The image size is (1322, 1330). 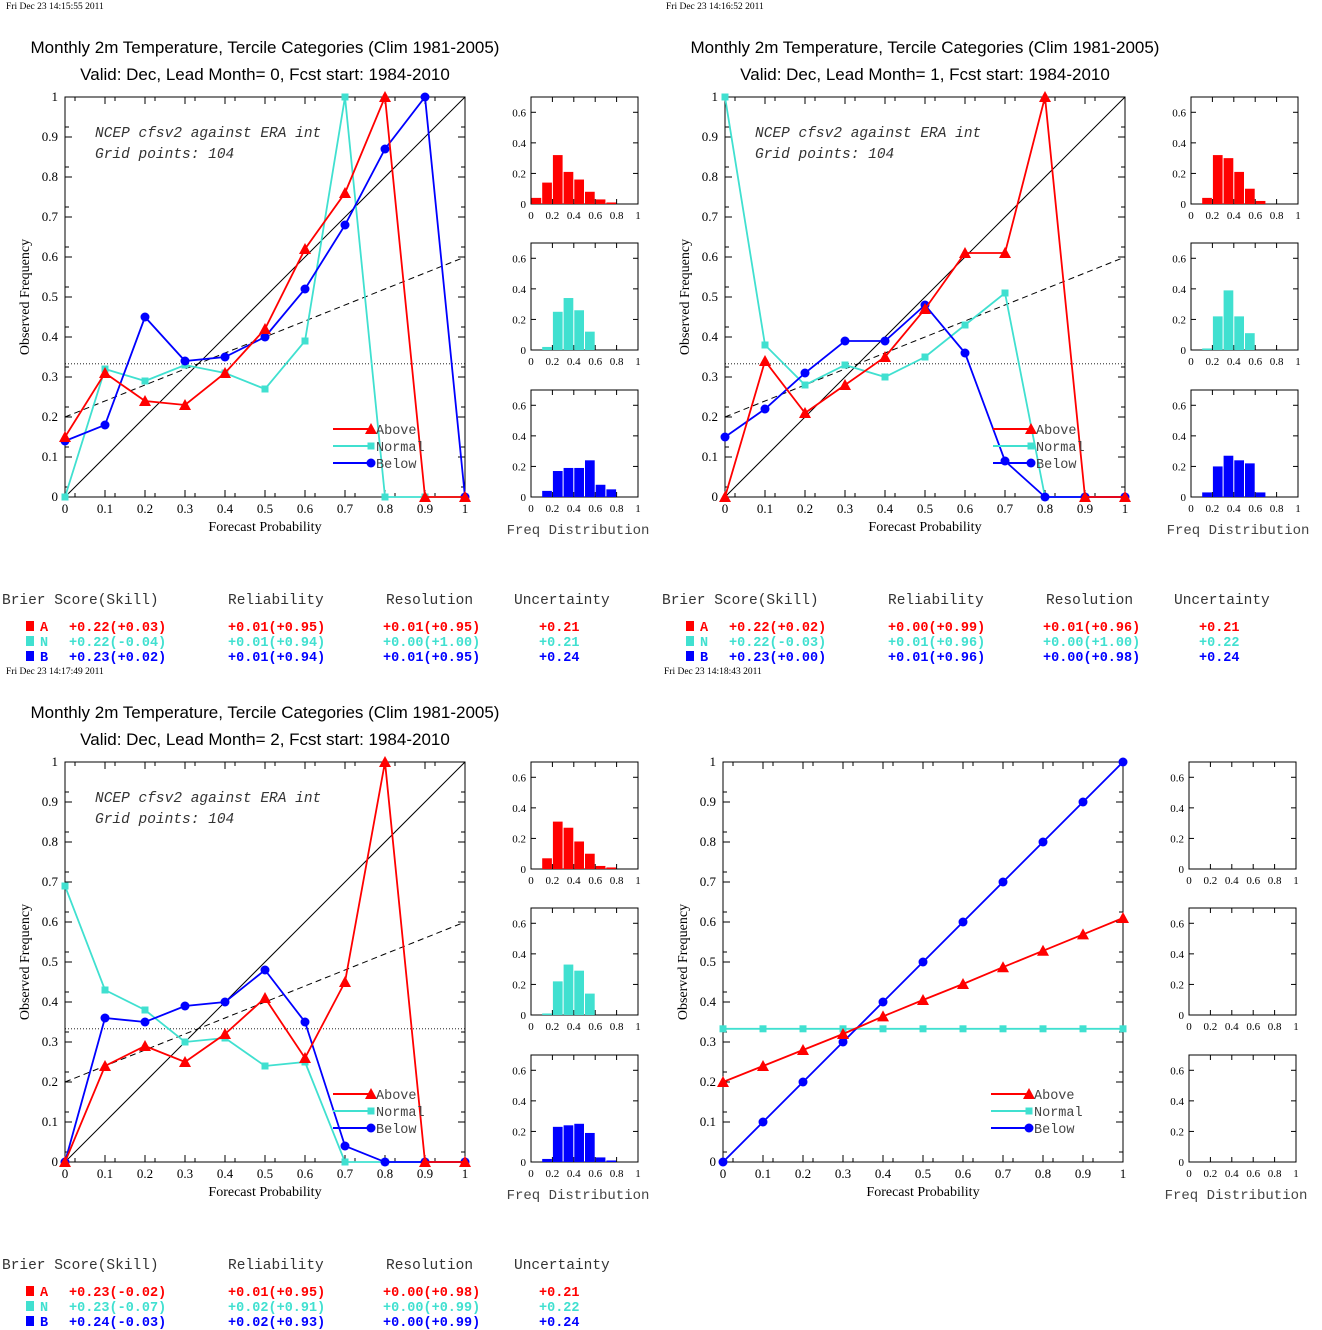 I want to click on y-tick-label: 0.6, so click(x=710, y=256).